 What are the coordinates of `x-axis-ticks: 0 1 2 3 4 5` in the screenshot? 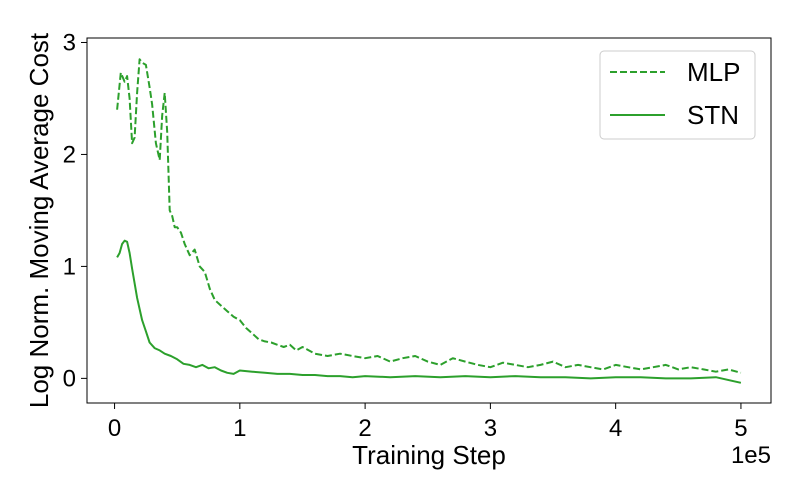 It's located at (428, 422).